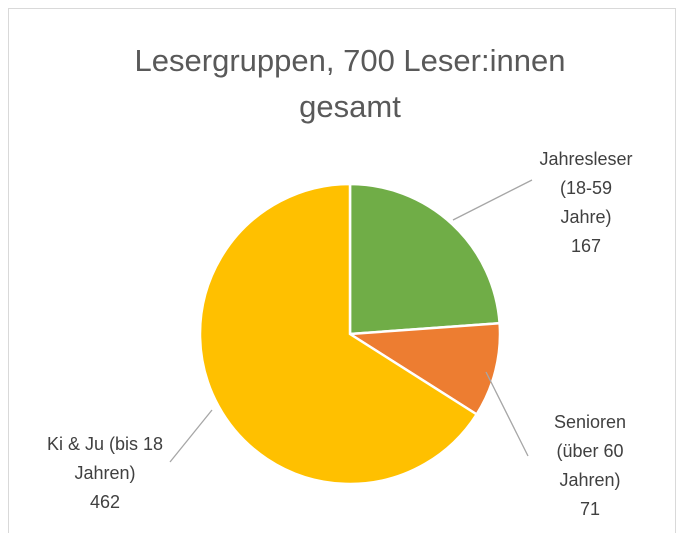 This screenshot has height=533, width=684. Describe the element at coordinates (586, 188) in the screenshot. I see `category-label: Jahresleser (18-59 Jahre)` at that location.